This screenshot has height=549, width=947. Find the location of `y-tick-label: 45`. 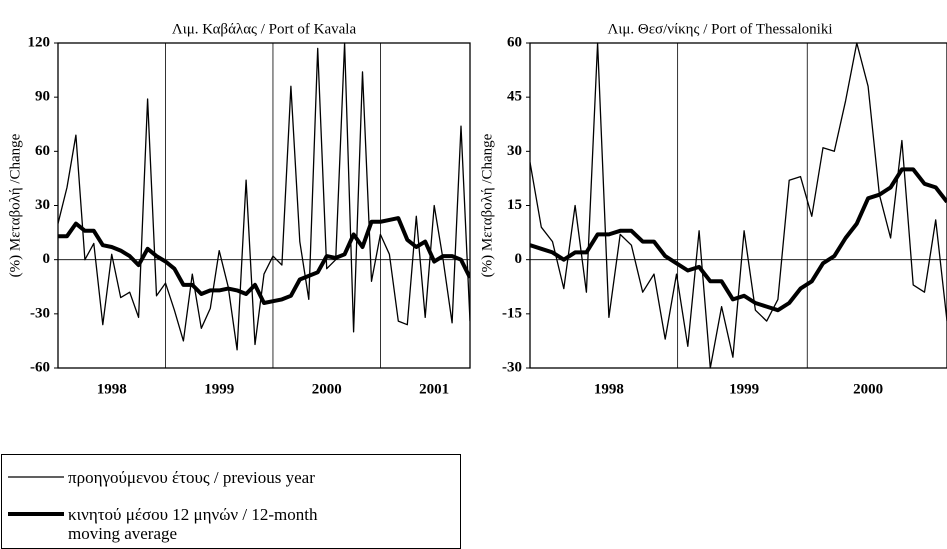

y-tick-label: 45 is located at coordinates (514, 97).